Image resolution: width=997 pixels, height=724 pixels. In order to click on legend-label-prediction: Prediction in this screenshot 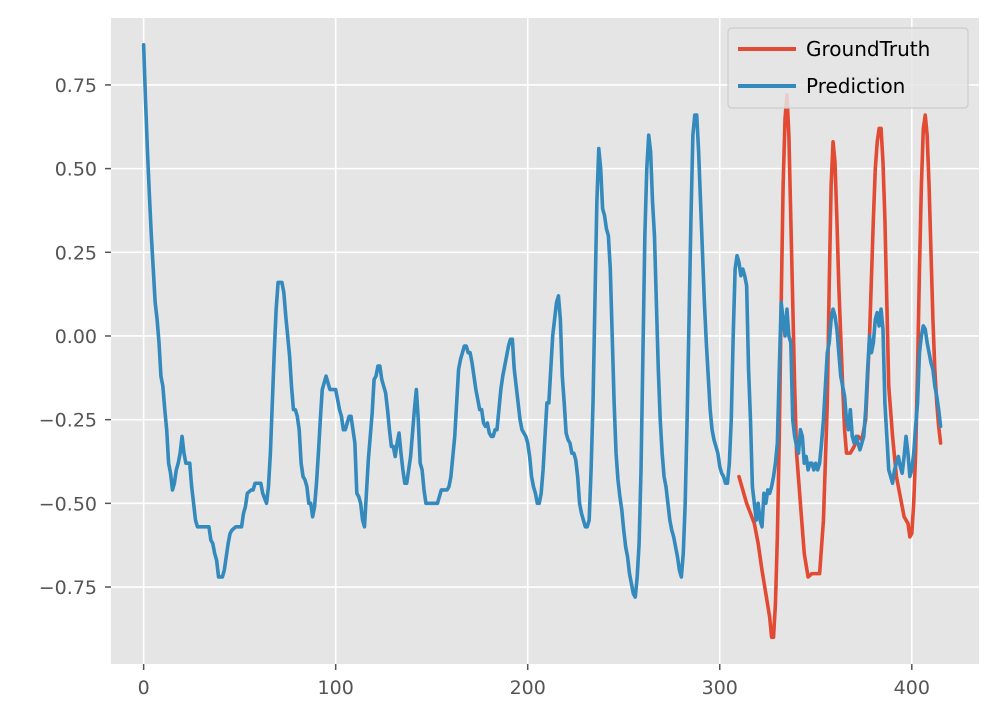, I will do `click(855, 86)`.